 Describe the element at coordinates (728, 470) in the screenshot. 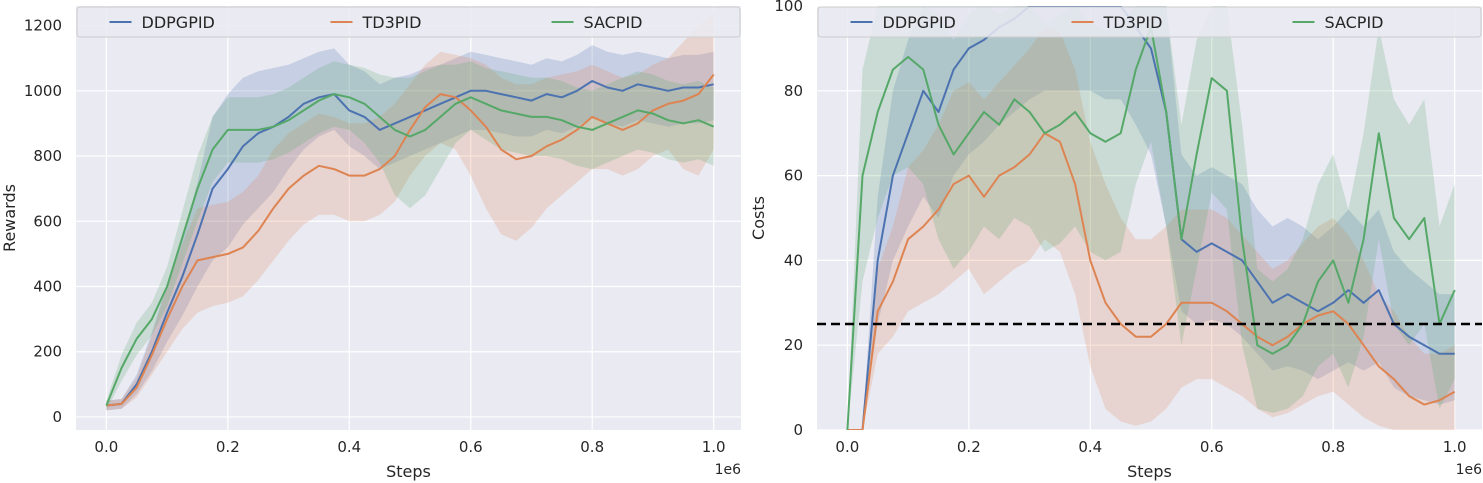

I see `rewards-x-offset-label: 1e6` at that location.